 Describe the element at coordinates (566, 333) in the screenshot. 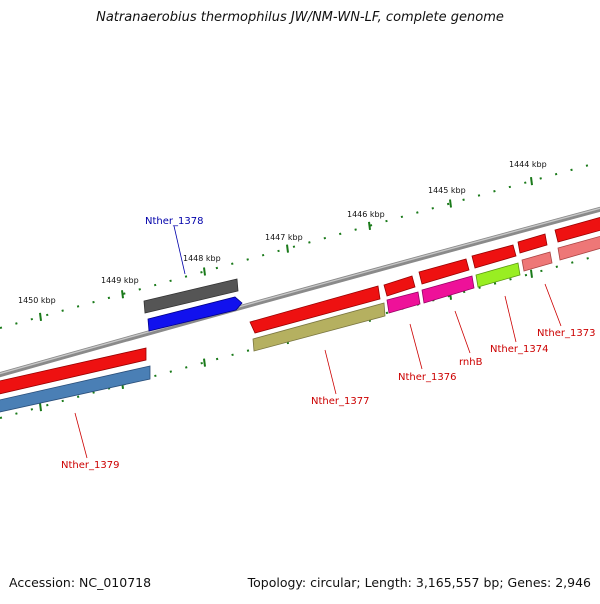

I see `gene-label-nther-1373: Nther_1373` at that location.